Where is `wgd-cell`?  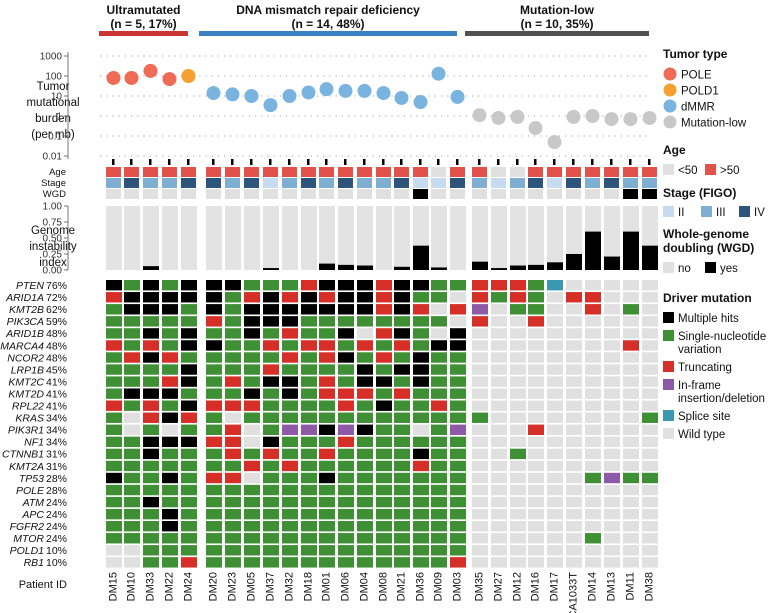
wgd-cell is located at coordinates (289, 194).